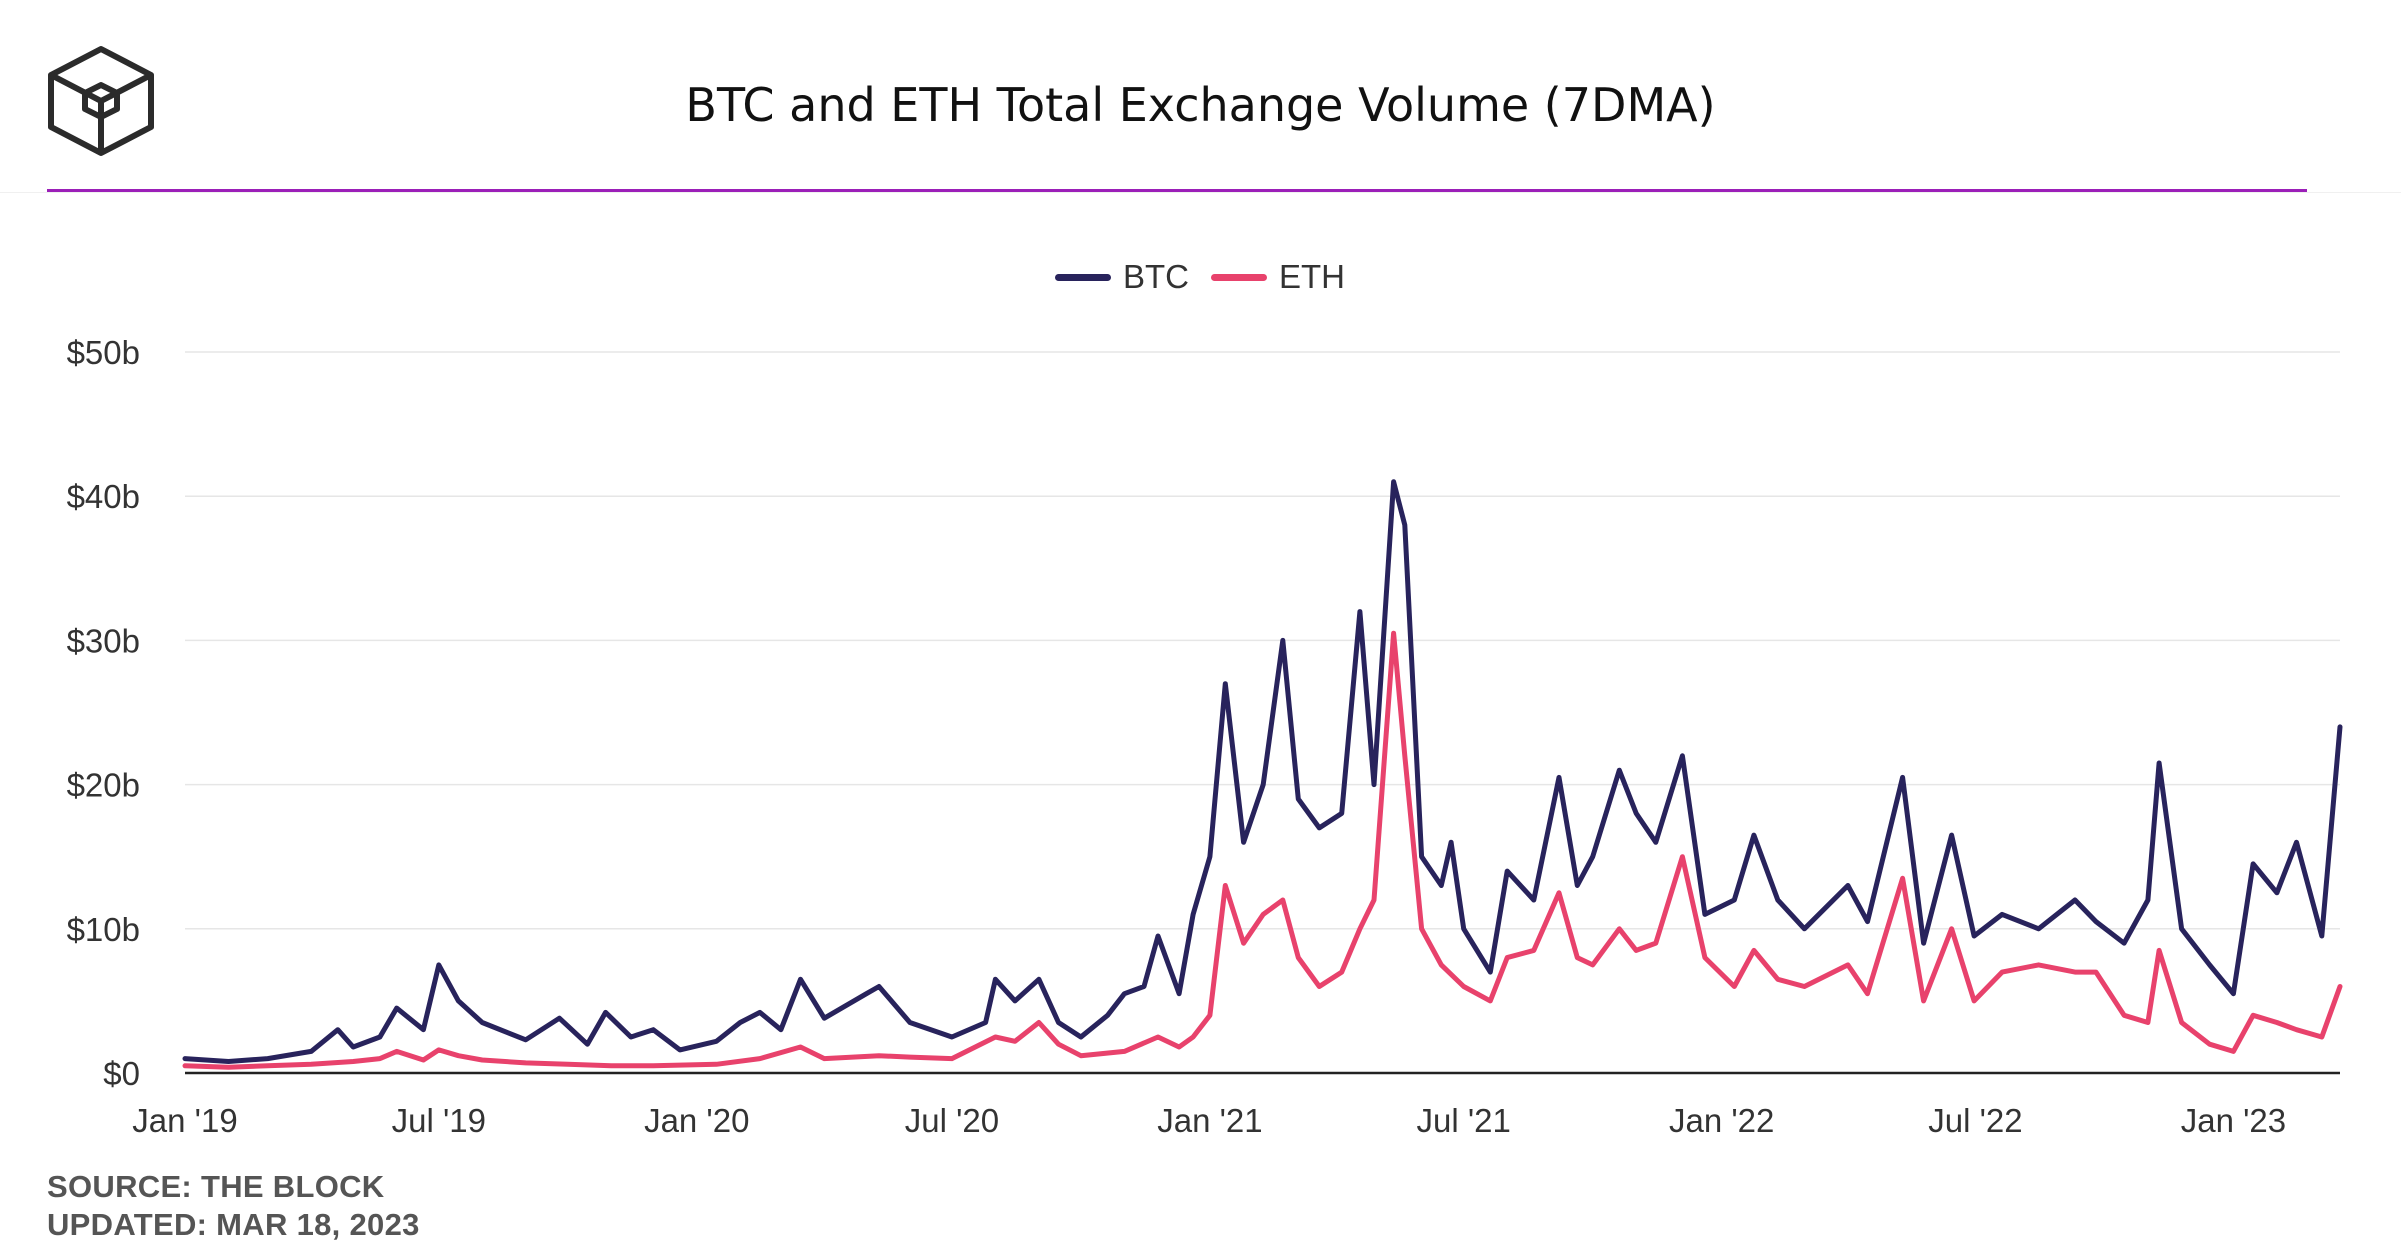  What do you see at coordinates (1200, 277) in the screenshot?
I see `chart-legend: BTC ETH` at bounding box center [1200, 277].